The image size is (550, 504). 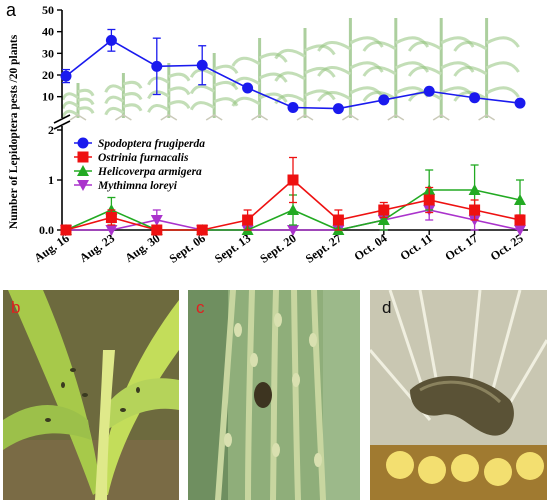 I want to click on x-tick-label: Sept. 20, so click(x=277, y=248).